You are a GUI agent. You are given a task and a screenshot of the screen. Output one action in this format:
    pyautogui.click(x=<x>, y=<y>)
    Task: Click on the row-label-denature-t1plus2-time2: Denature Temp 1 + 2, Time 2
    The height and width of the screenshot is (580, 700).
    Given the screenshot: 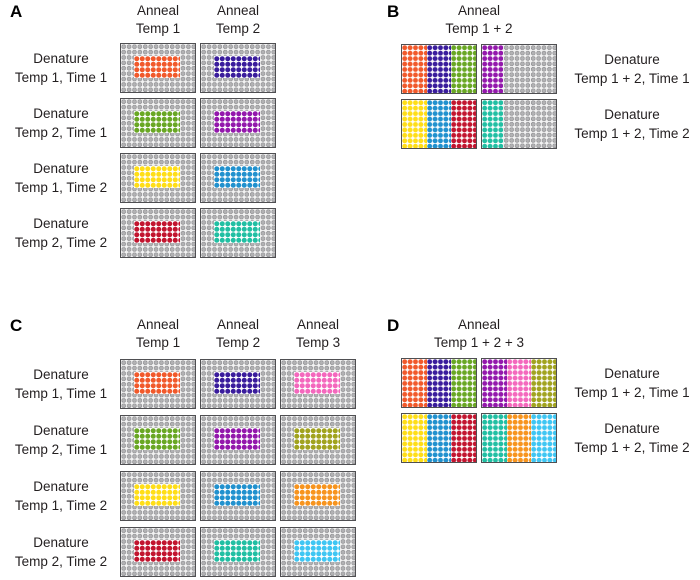 What is the action you would take?
    pyautogui.click(x=630, y=124)
    